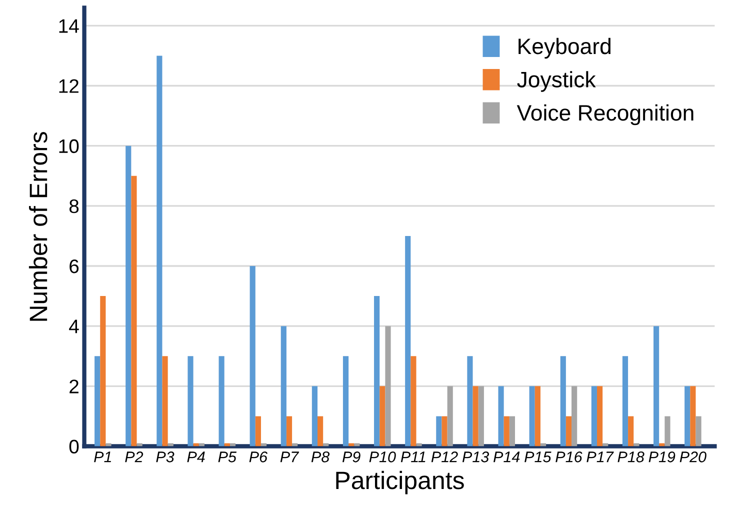 This screenshot has height=510, width=733. I want to click on x-tick-label: P7, so click(290, 457).